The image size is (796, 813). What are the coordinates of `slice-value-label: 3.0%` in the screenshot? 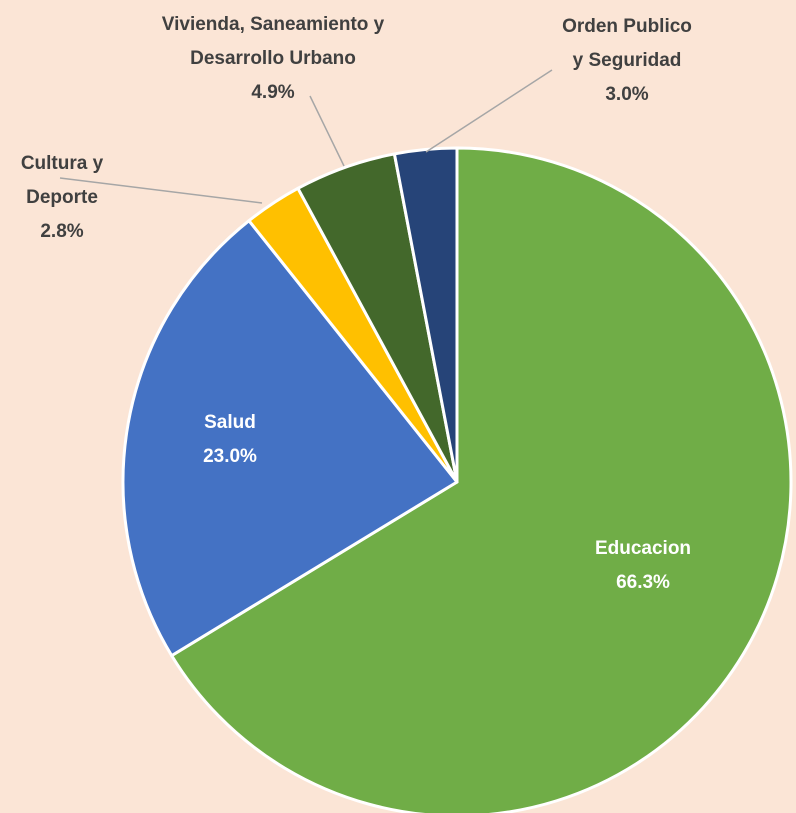 It's located at (626, 94).